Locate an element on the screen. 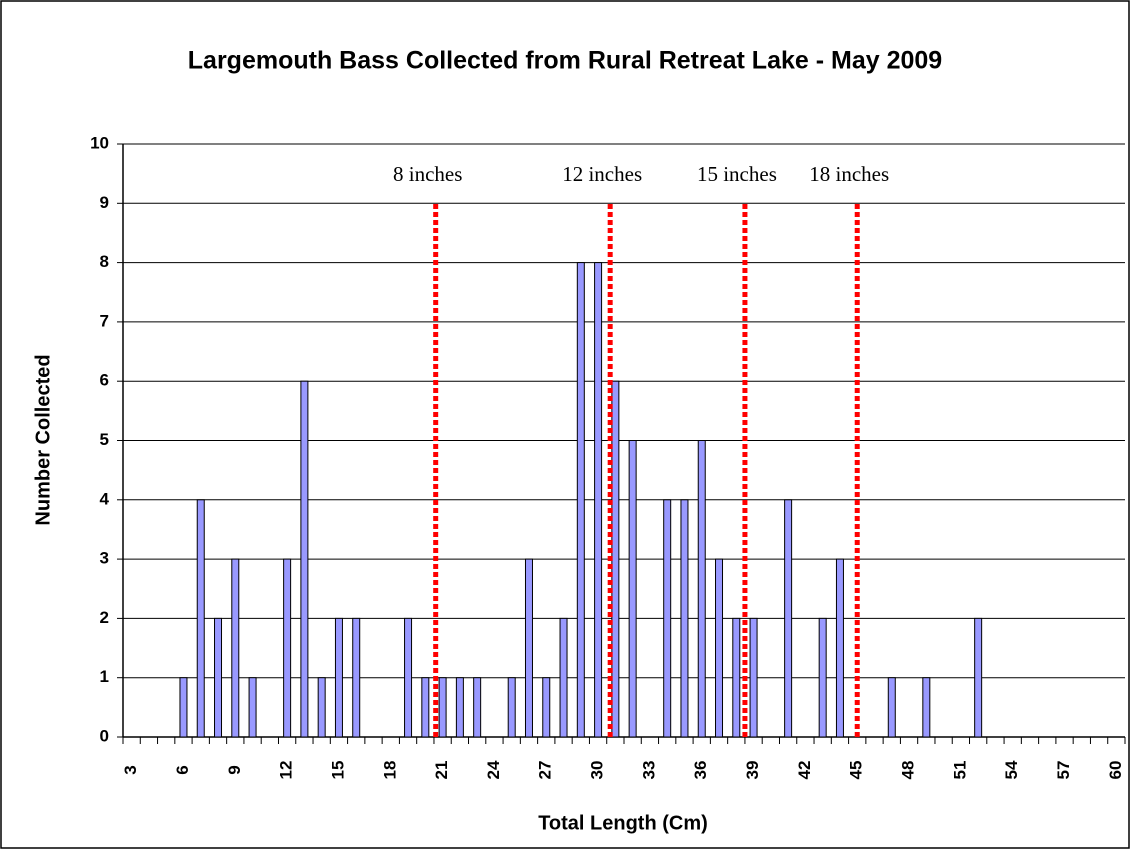 This screenshot has height=850, width=1131. y-tick-label: 7 is located at coordinates (104, 320).